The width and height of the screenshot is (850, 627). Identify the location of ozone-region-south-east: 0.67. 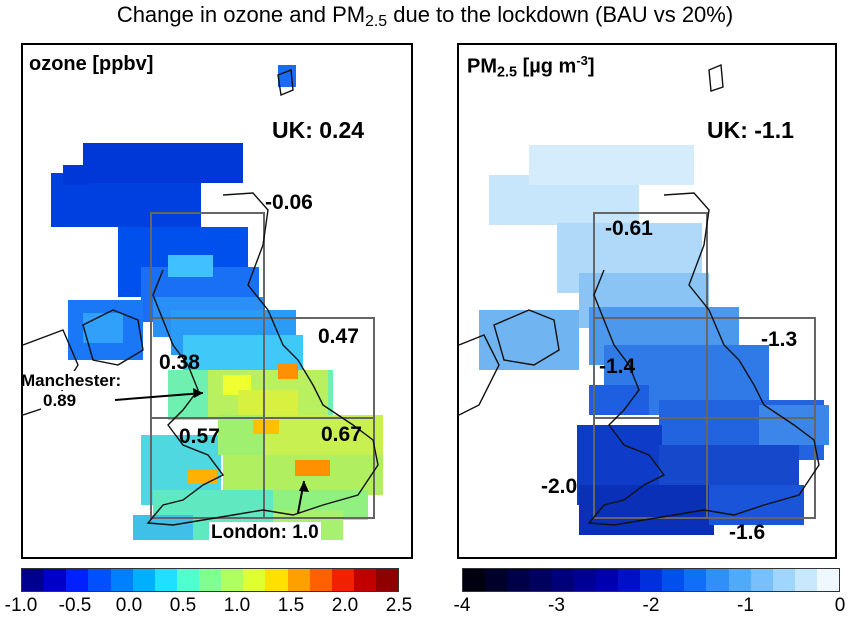
(341, 434).